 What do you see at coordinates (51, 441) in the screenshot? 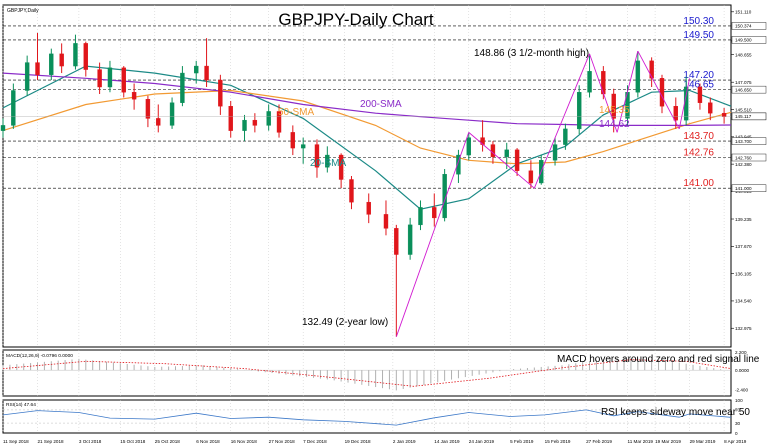
I see `x-tick-label: 21 Sep 2018` at bounding box center [51, 441].